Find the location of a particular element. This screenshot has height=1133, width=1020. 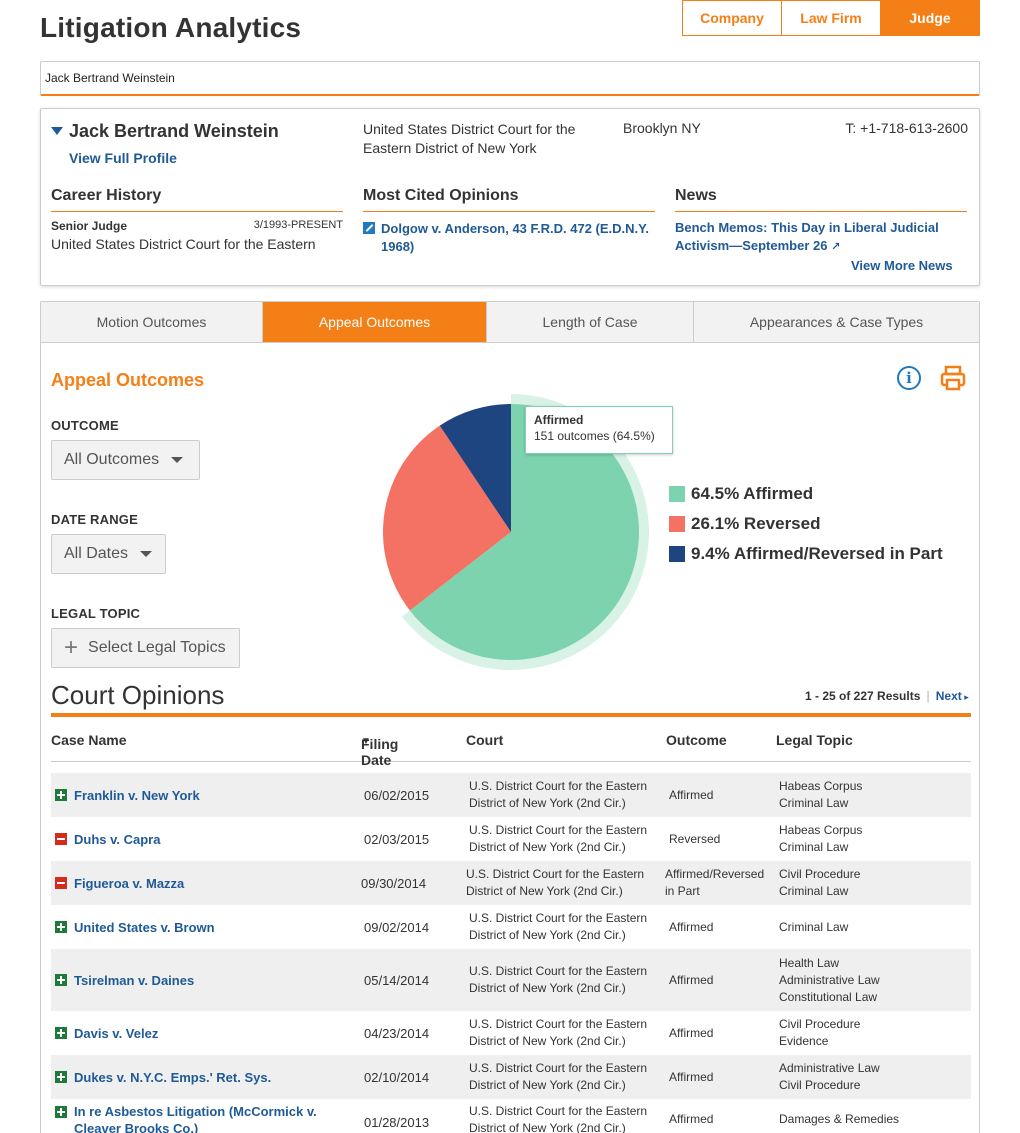

filing-date: 09/30/2014 is located at coordinates (394, 883).